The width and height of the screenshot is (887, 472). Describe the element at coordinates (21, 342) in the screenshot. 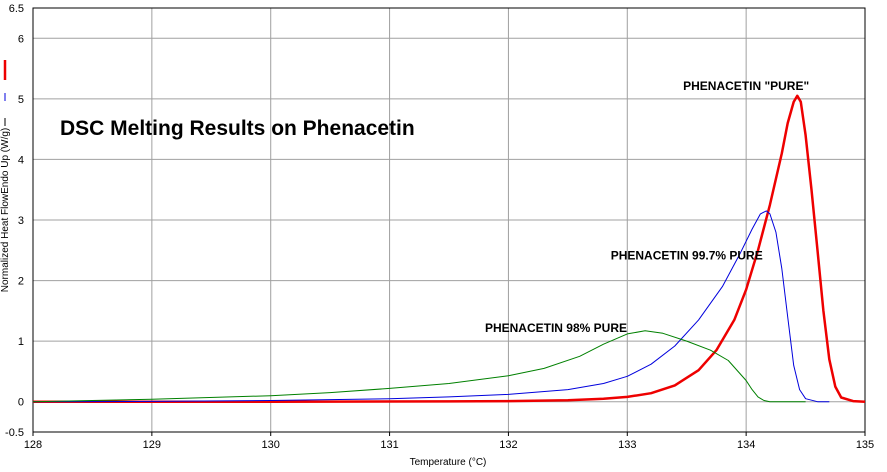

I see `y-tick-label: 1` at that location.